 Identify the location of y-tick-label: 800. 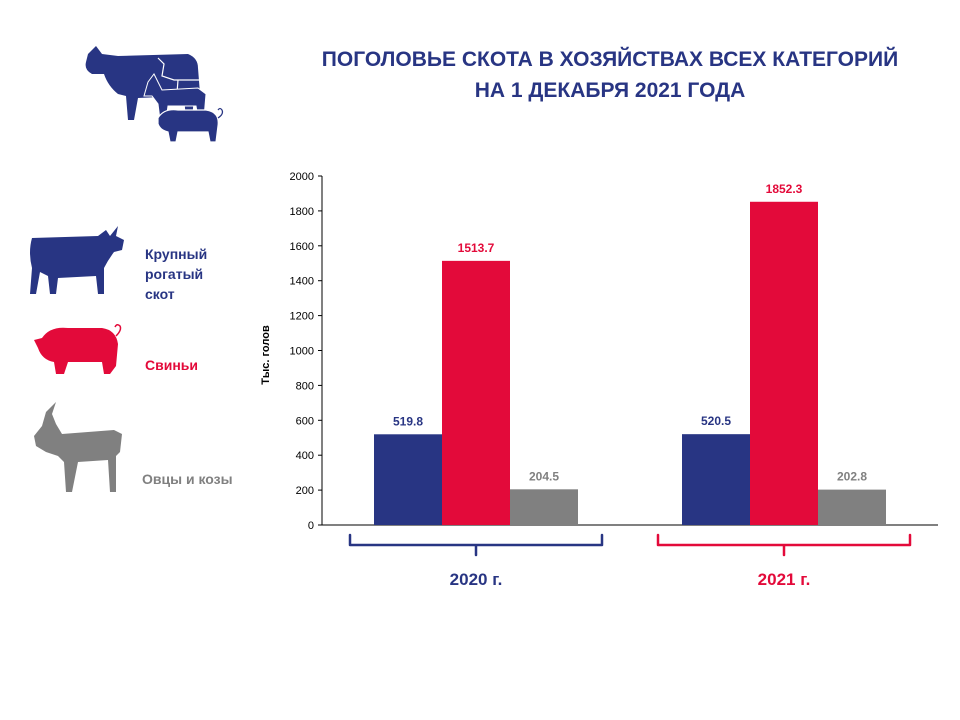
(305, 386).